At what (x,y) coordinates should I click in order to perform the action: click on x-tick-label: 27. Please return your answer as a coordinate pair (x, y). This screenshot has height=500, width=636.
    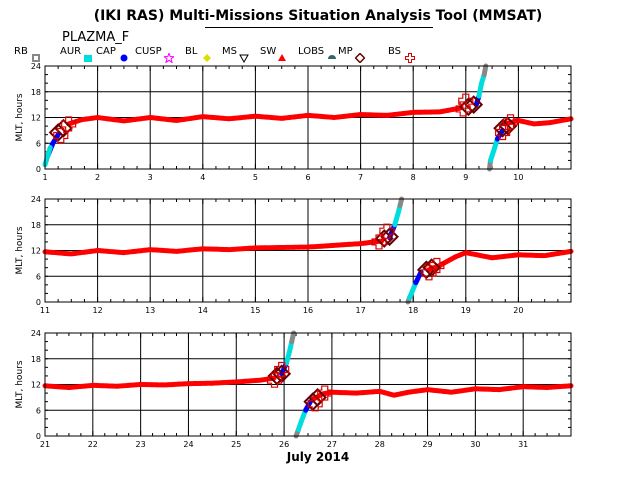
    Looking at the image, I should click on (332, 444).